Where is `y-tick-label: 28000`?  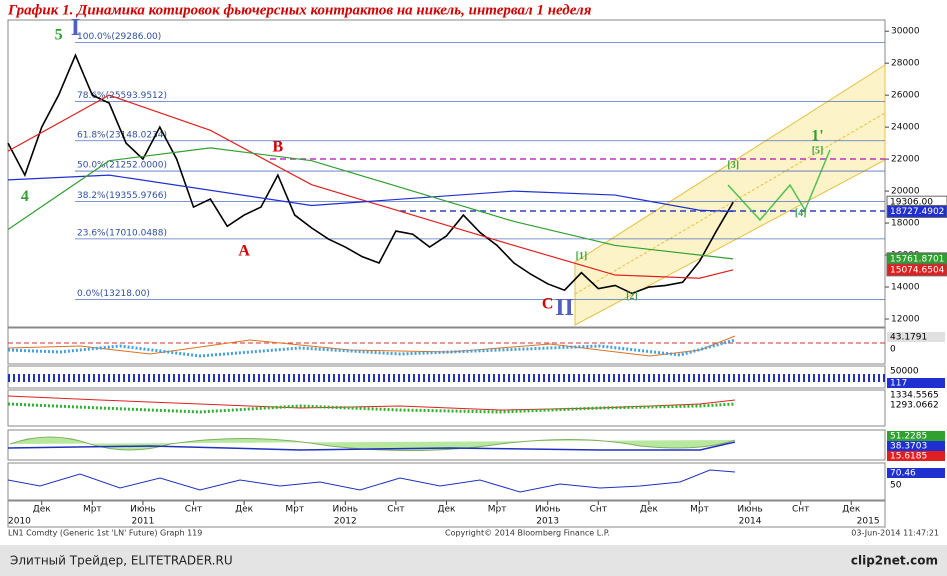 y-tick-label: 28000 is located at coordinates (905, 64).